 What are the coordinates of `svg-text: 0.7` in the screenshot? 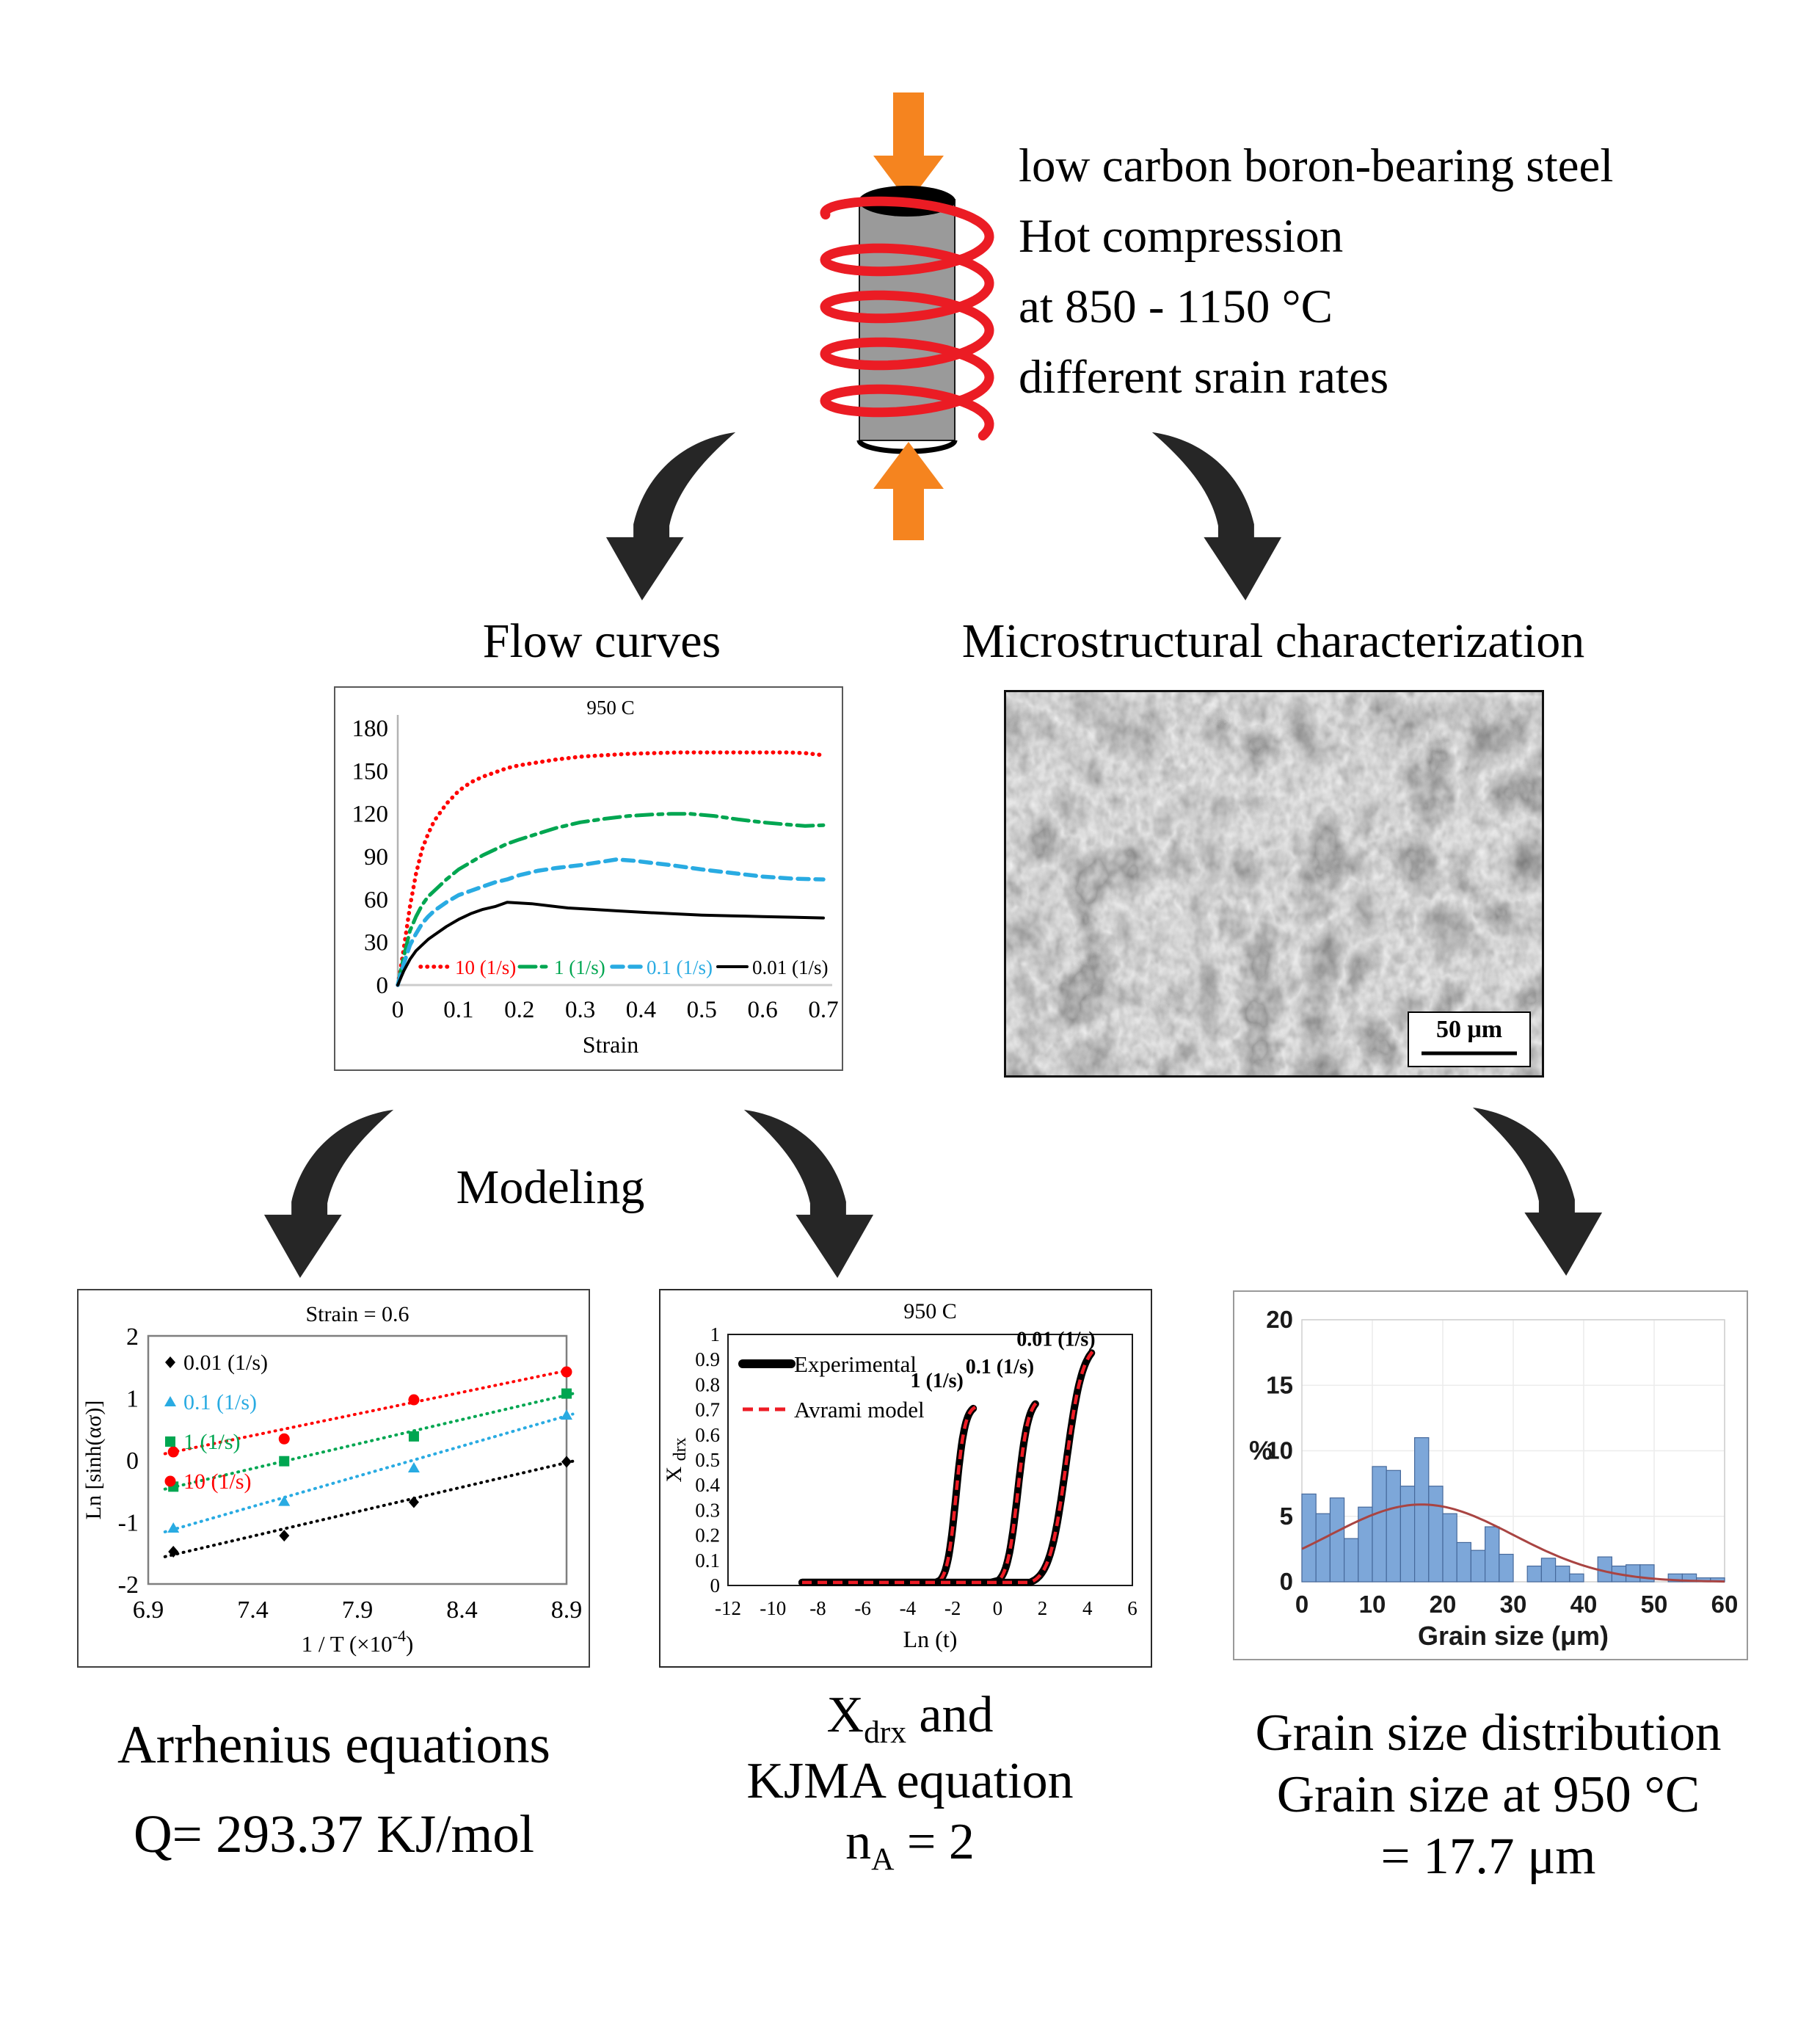 It's located at (708, 1410).